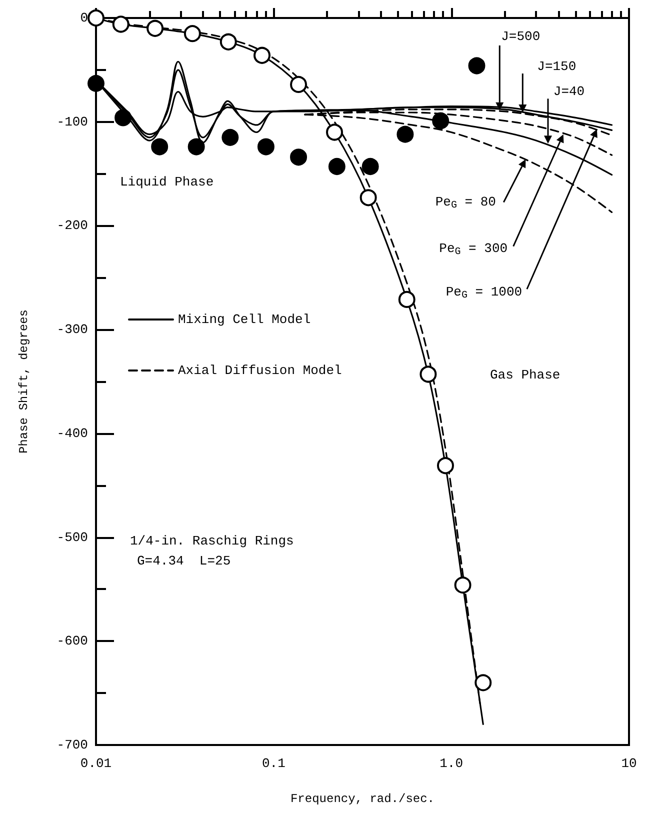  I want to click on y-tick-label: -700, so click(72, 745).